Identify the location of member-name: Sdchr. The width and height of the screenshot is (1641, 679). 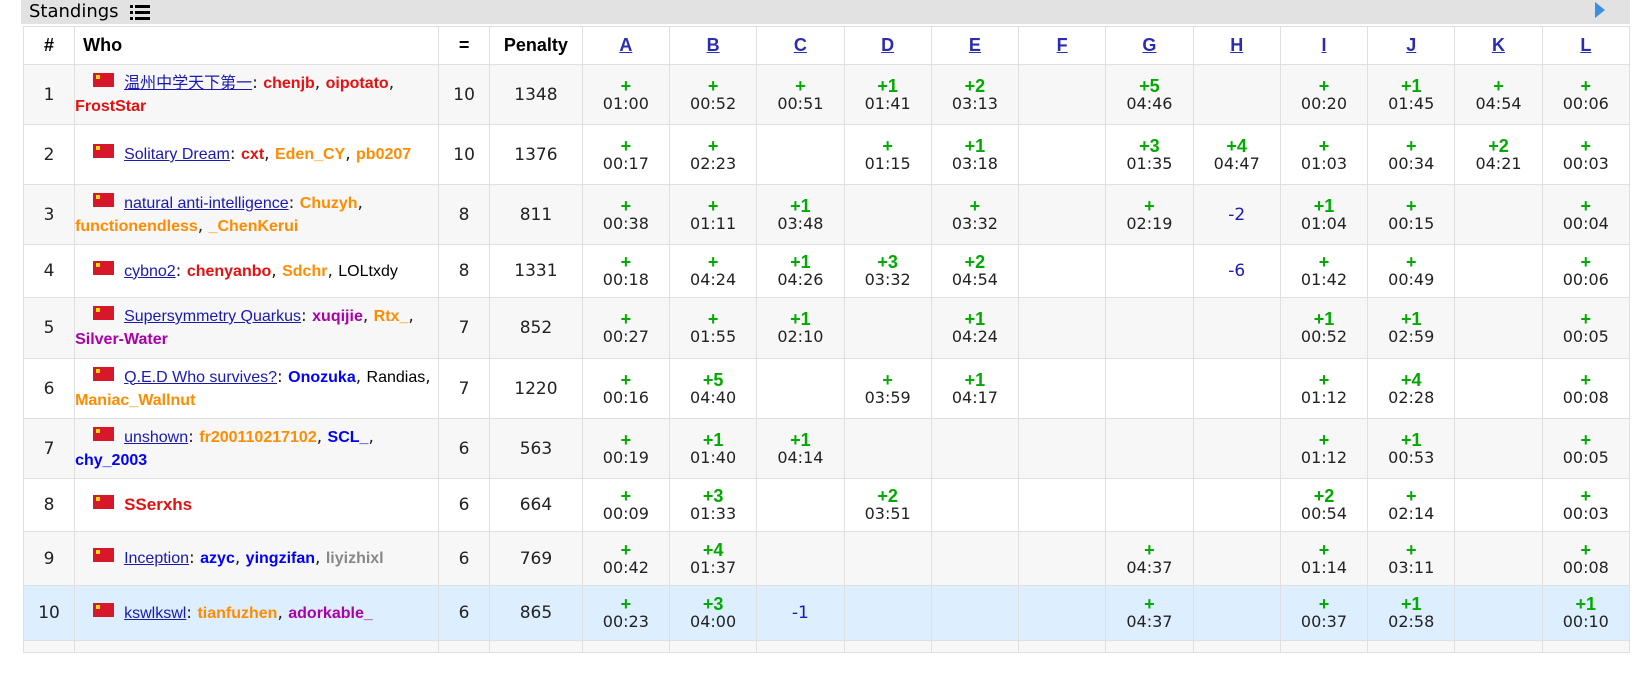
(305, 271).